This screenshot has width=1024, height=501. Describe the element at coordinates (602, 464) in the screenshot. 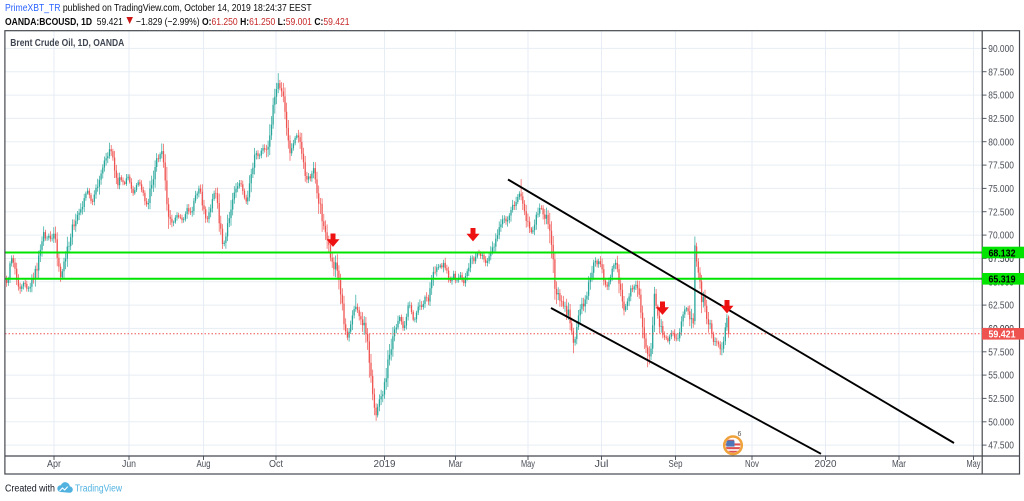

I see `svg-text: Jul` at that location.